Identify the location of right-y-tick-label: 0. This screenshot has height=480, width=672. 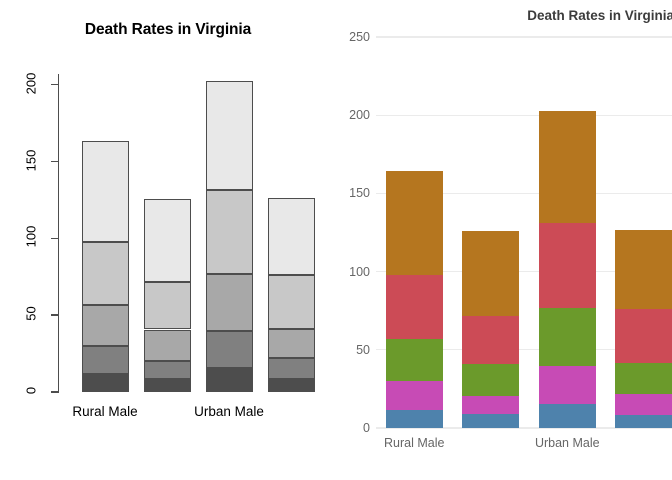
(366, 428).